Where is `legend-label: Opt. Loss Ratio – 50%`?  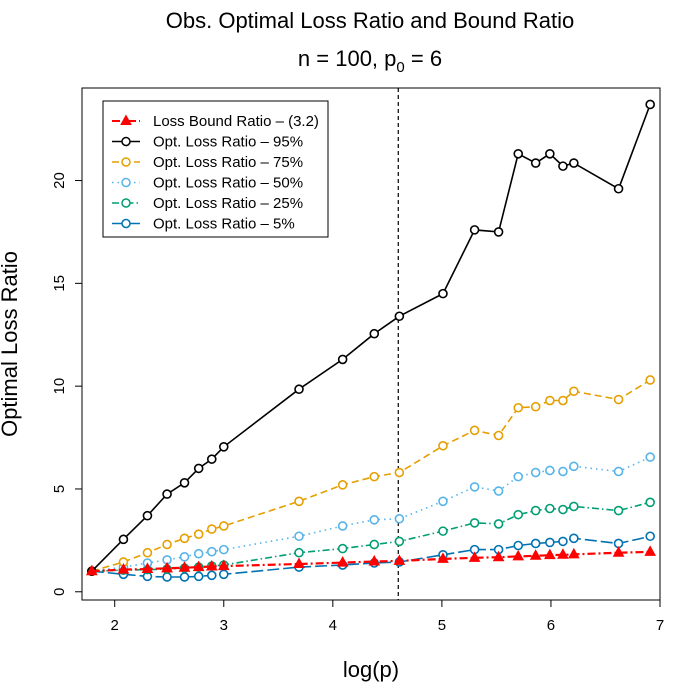
legend-label: Opt. Loss Ratio – 50% is located at coordinates (228, 183).